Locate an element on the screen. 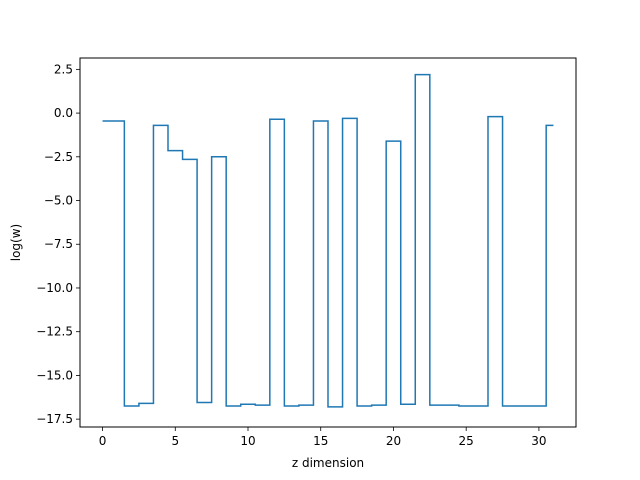 The image size is (640, 480). y-tick-label: −7.5 is located at coordinates (58, 244).